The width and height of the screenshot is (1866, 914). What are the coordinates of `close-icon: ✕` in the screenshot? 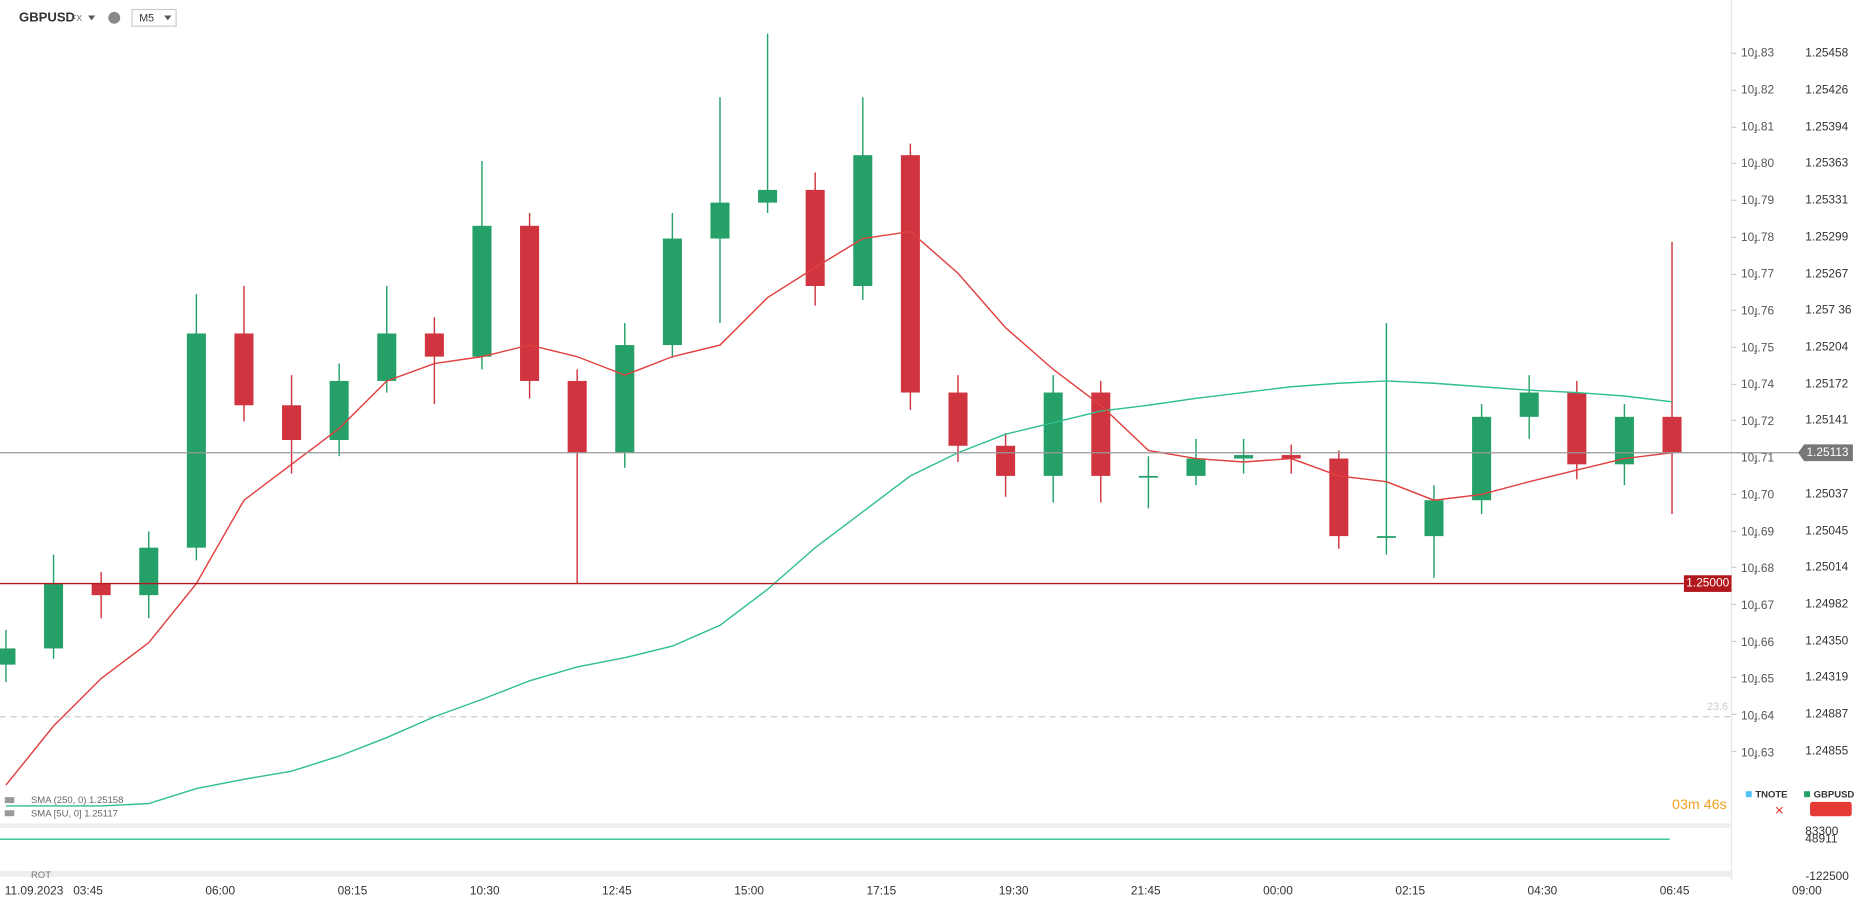 It's located at (1779, 811).